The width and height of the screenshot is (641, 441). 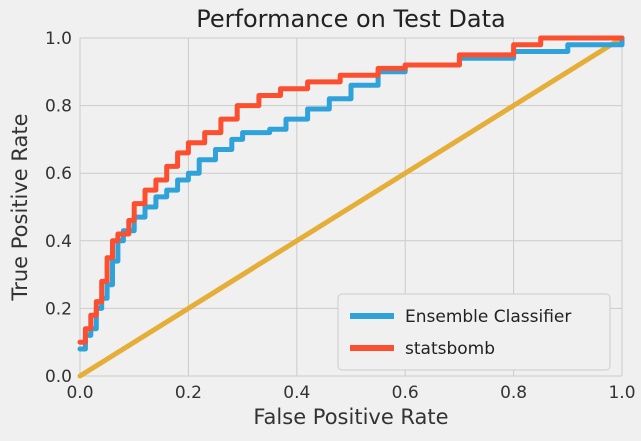 I want to click on x-tick-label: 0.0, so click(x=79, y=393).